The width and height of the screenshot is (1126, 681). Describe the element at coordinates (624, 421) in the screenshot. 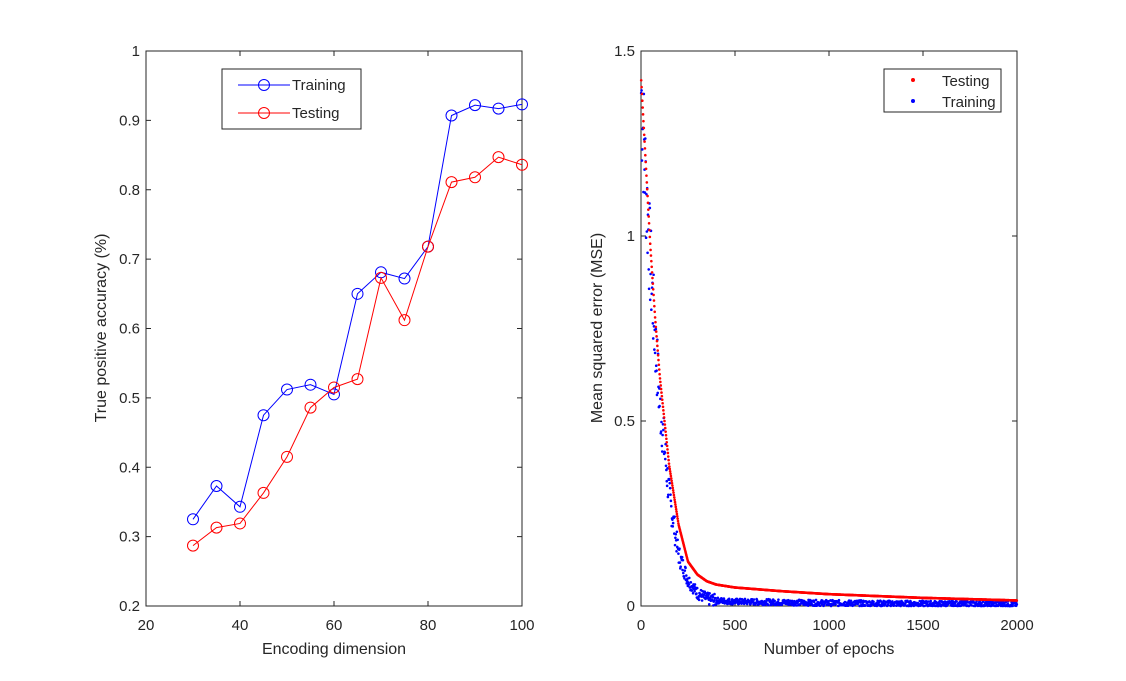

I see `mse-y-tick-label: 0.5` at that location.